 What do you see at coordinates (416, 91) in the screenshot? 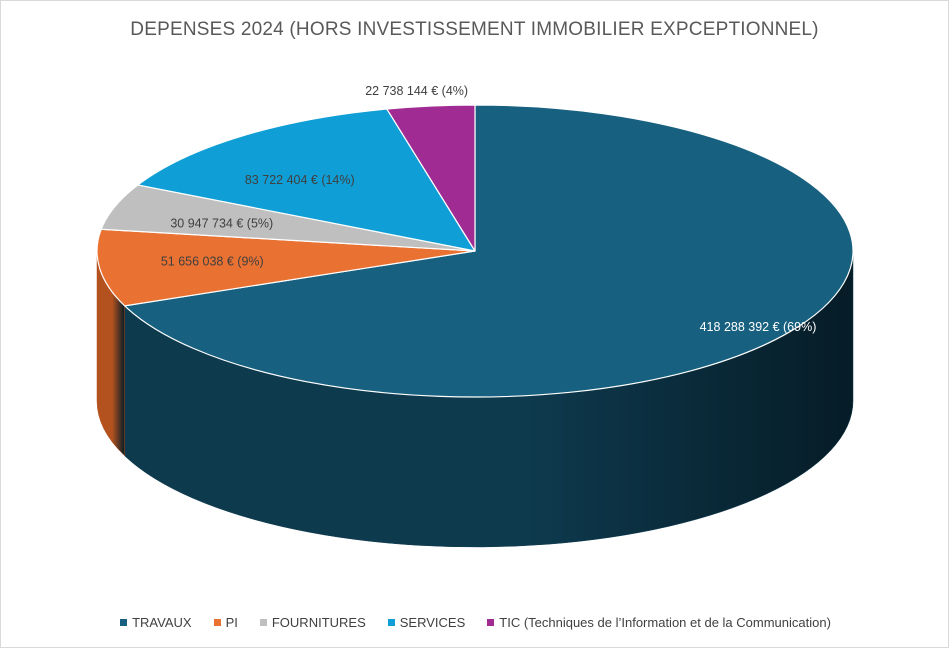
I see `data-label-tic: 22 738 144 € (4%)` at bounding box center [416, 91].